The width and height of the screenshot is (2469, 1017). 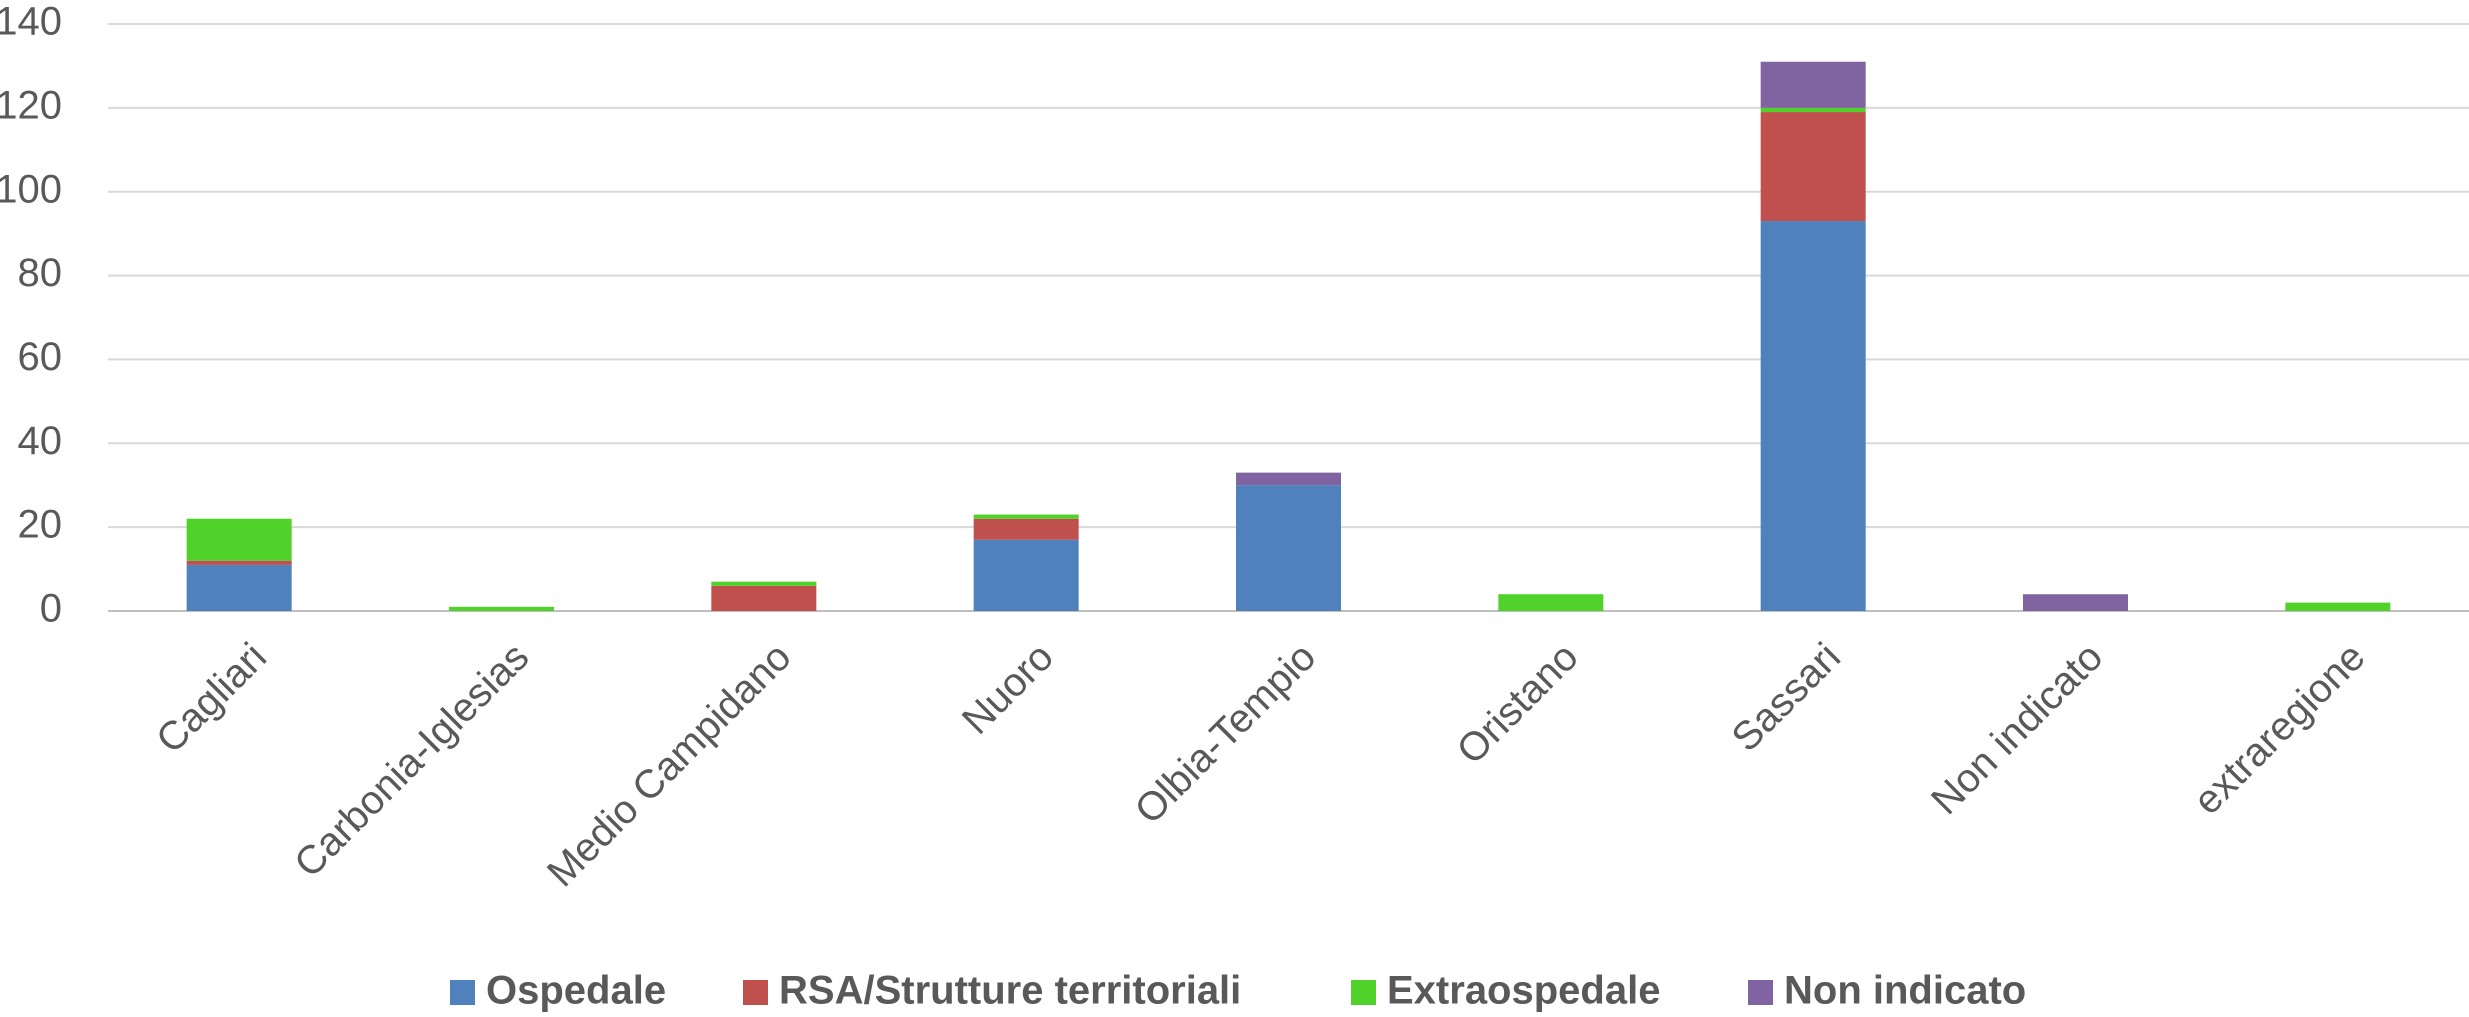 What do you see at coordinates (31, 105) in the screenshot?
I see `y-tick-label: 120` at bounding box center [31, 105].